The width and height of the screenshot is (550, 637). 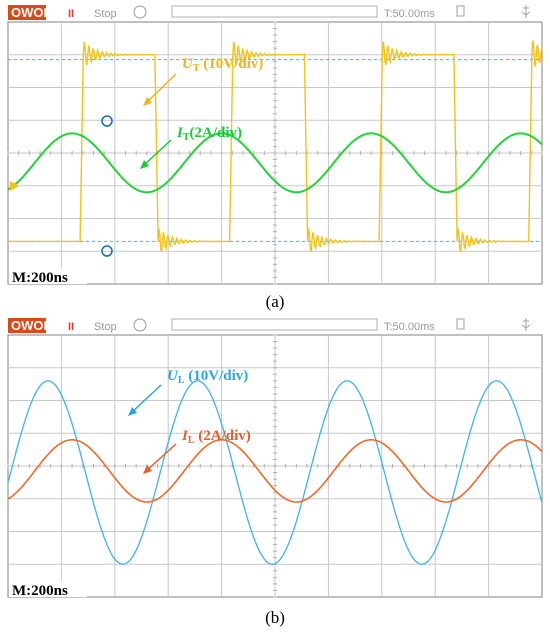 What do you see at coordinates (203, 81) in the screenshot?
I see `annotation-ut: UT (10V/div)` at bounding box center [203, 81].